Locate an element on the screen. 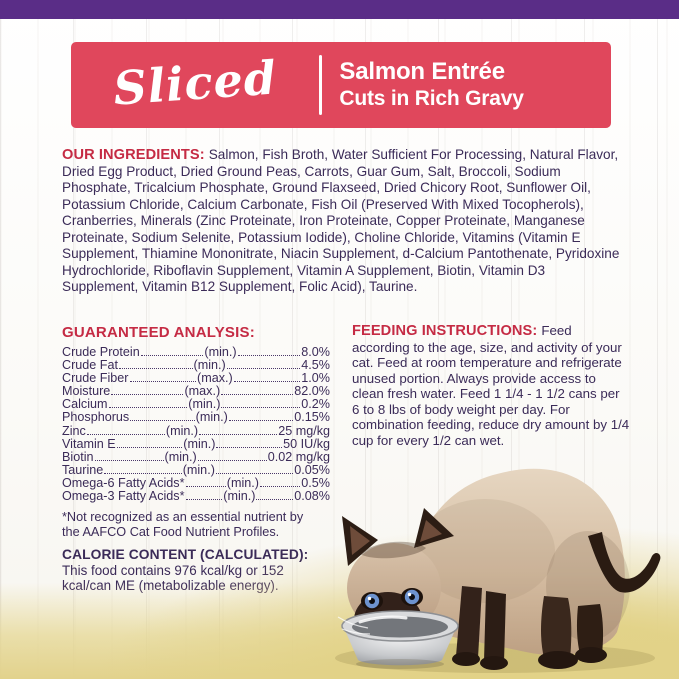 The width and height of the screenshot is (679, 679). nutrient-row: Omega-6 Fatty Acids* (min.) 0.5% is located at coordinates (196, 482).